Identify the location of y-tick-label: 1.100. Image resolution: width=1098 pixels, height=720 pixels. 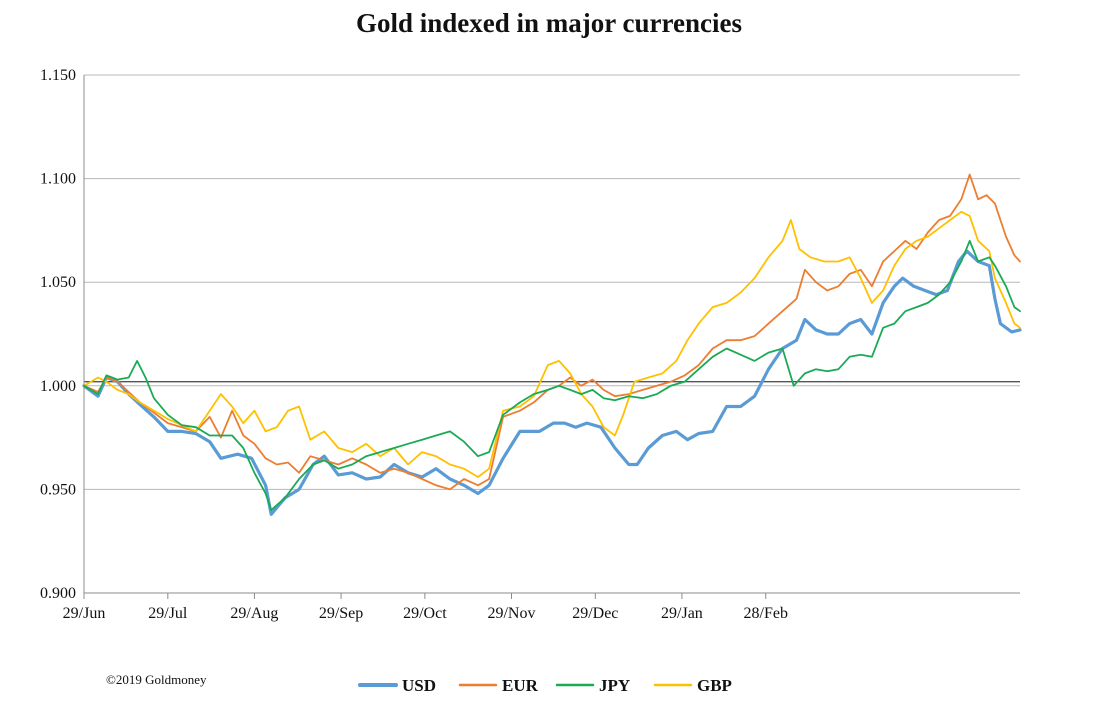
(58, 179).